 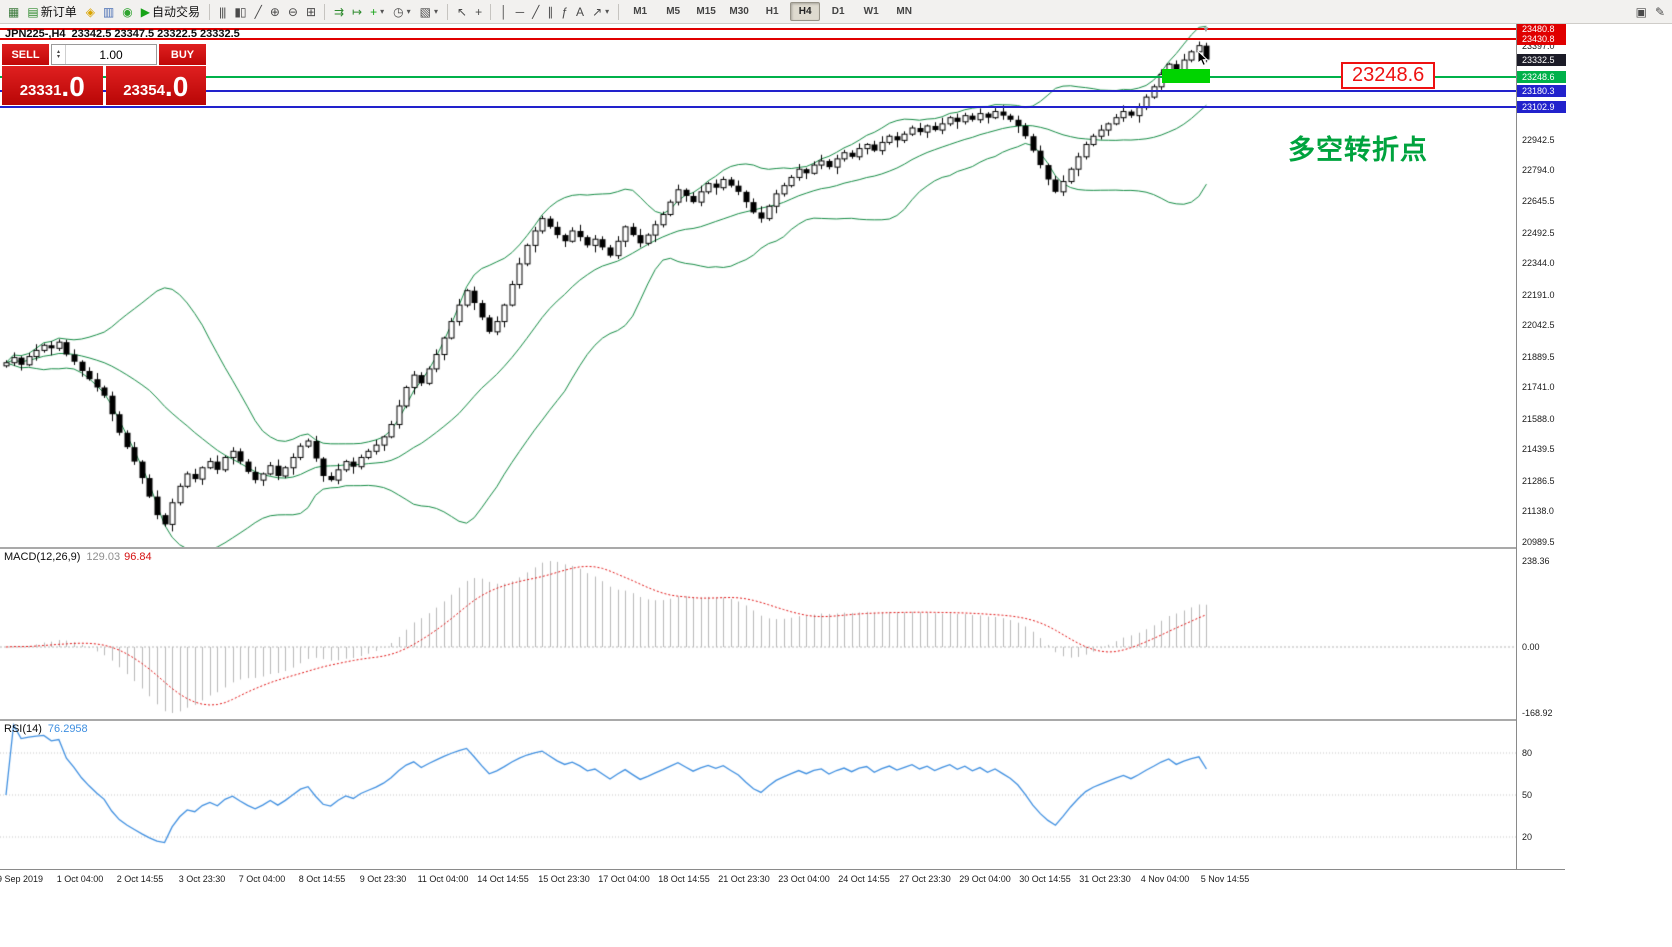 I want to click on bar-chart-icon-glyph: |||, so click(x=222, y=11).